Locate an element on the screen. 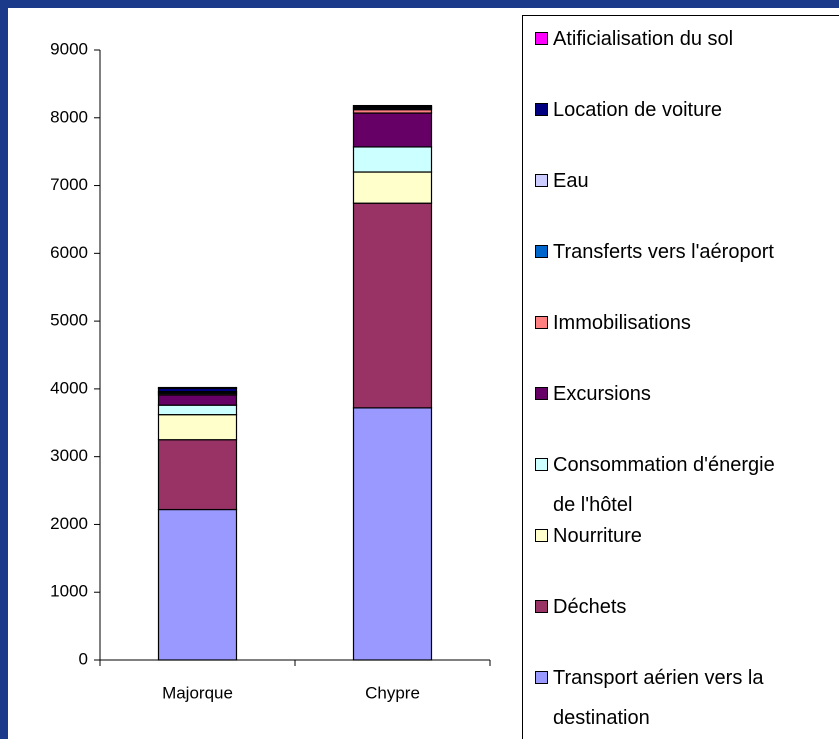 Image resolution: width=839 pixels, height=739 pixels. legend-item: Transport aérien vers la destination is located at coordinates (666, 698).